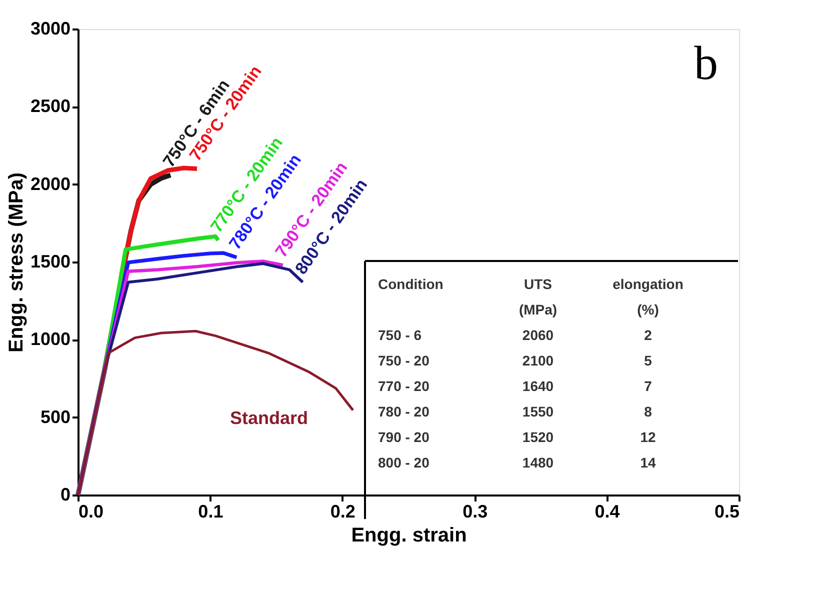  What do you see at coordinates (538, 310) in the screenshot?
I see `annotation: (MPa)` at bounding box center [538, 310].